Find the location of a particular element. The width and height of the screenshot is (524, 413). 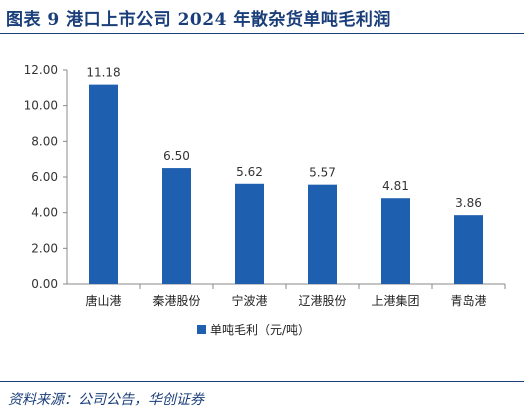

figure-title: 图表 9 港口上市公司 2024 年散杂货单吨毛利润 is located at coordinates (198, 20).